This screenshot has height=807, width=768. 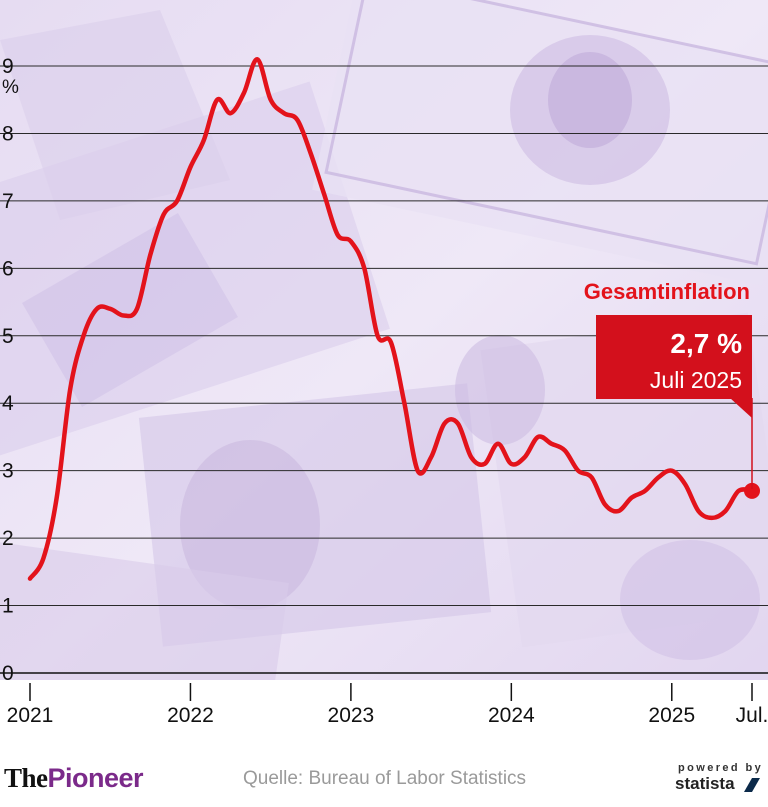 I want to click on y-tick-label: 4, so click(x=8, y=403).